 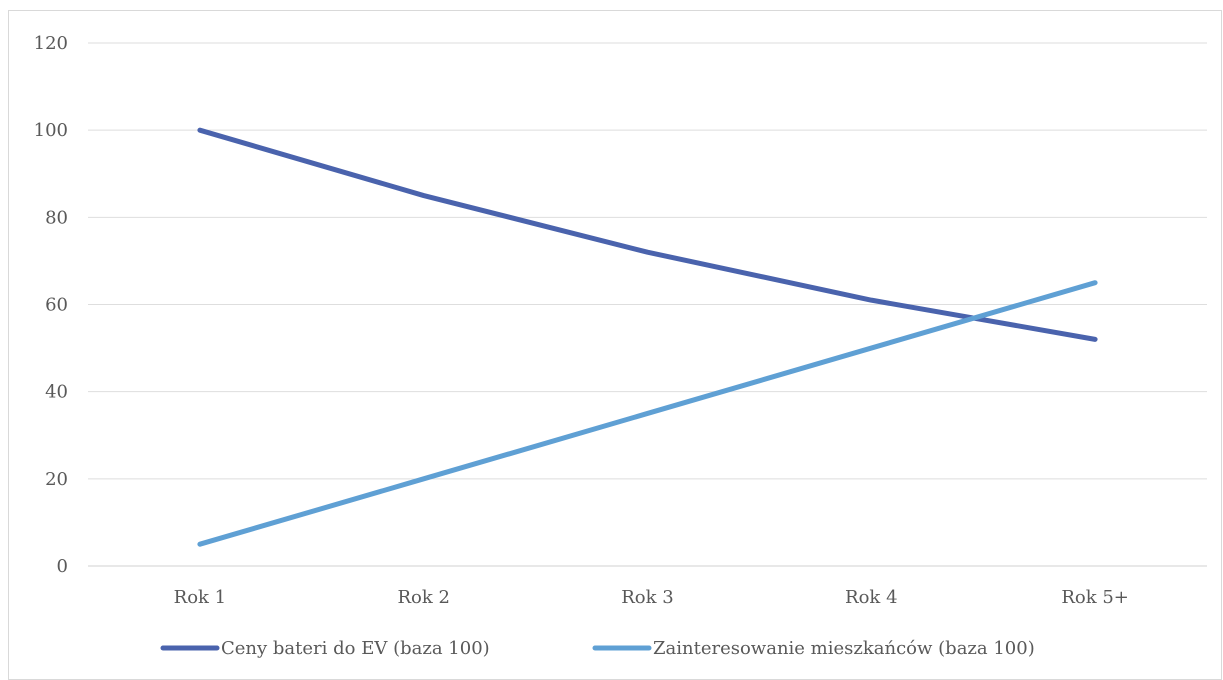 What do you see at coordinates (355, 648) in the screenshot?
I see `legend-label-1: Ceny bateri do EV (baza 100)` at bounding box center [355, 648].